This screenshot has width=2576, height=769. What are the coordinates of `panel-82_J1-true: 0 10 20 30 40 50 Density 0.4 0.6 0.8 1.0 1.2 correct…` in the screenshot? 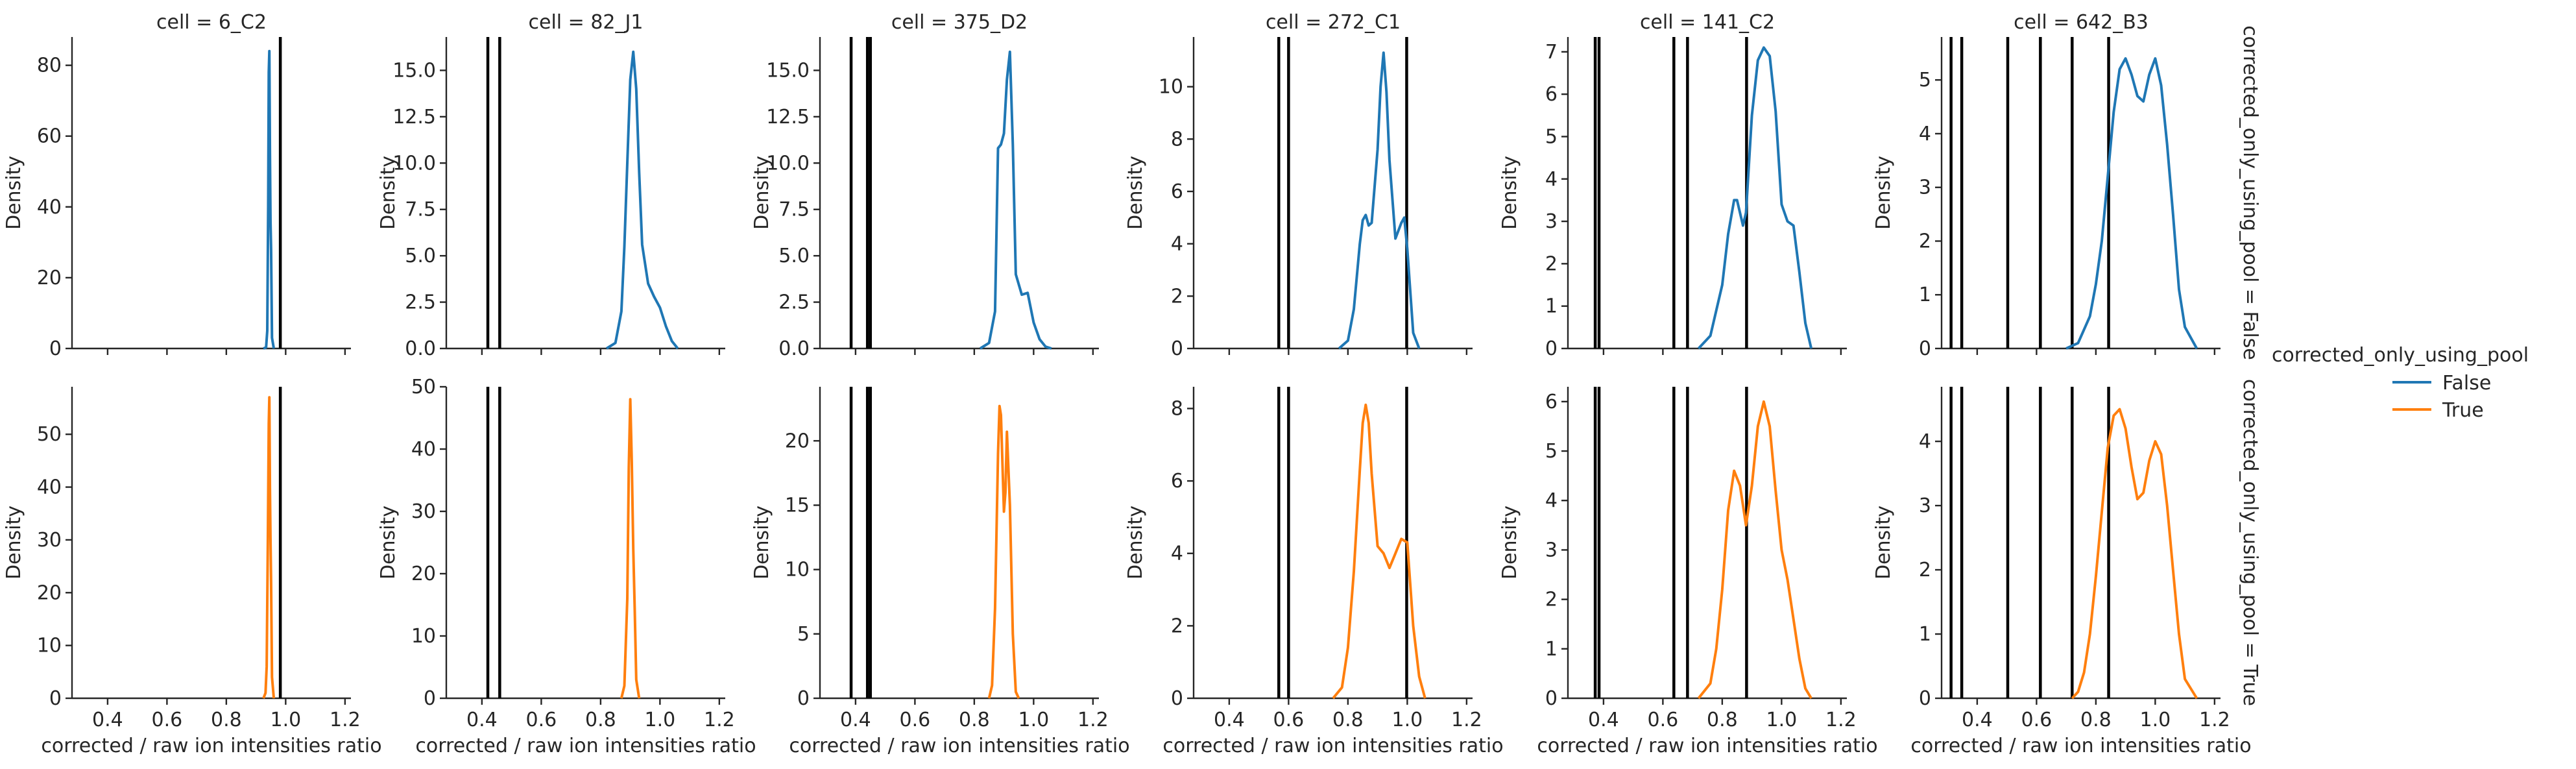 It's located at (566, 566).